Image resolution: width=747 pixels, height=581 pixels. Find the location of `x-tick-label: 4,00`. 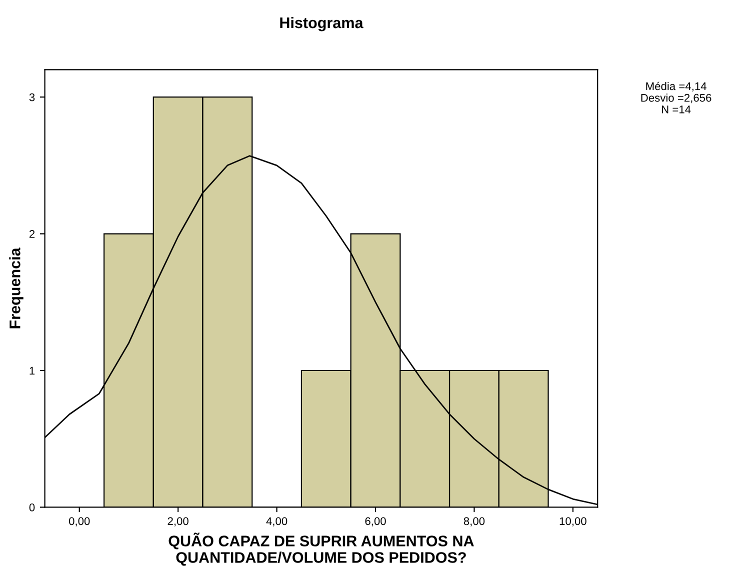

x-tick-label: 4,00 is located at coordinates (277, 521).